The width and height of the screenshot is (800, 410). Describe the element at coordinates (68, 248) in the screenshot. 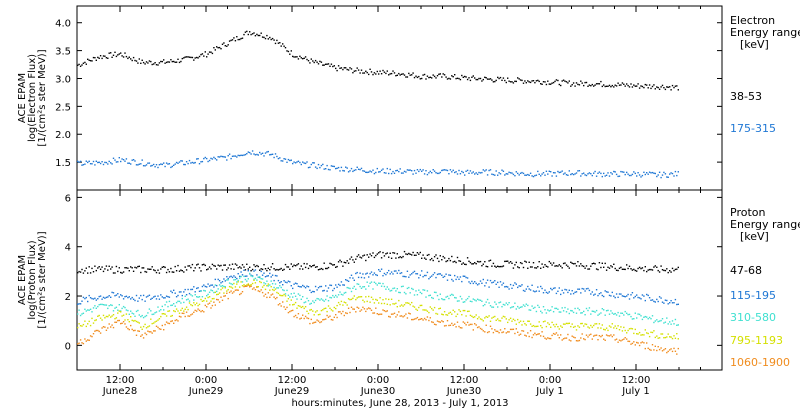

I see `y-tick-label: 4` at that location.